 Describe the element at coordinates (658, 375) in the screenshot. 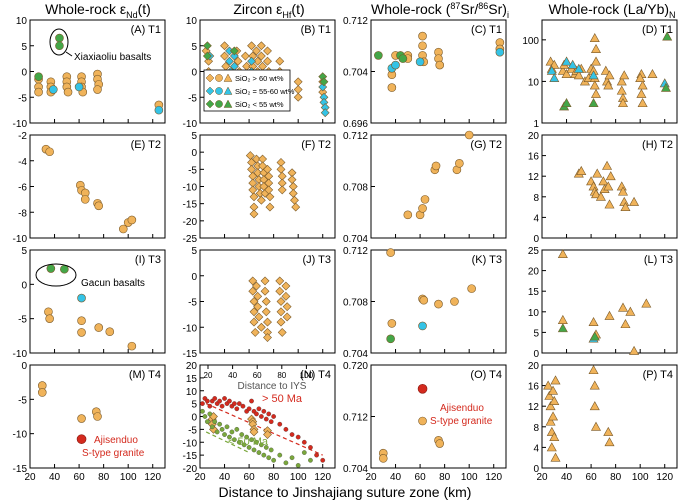

I see `panel-label: (P) T4` at that location.